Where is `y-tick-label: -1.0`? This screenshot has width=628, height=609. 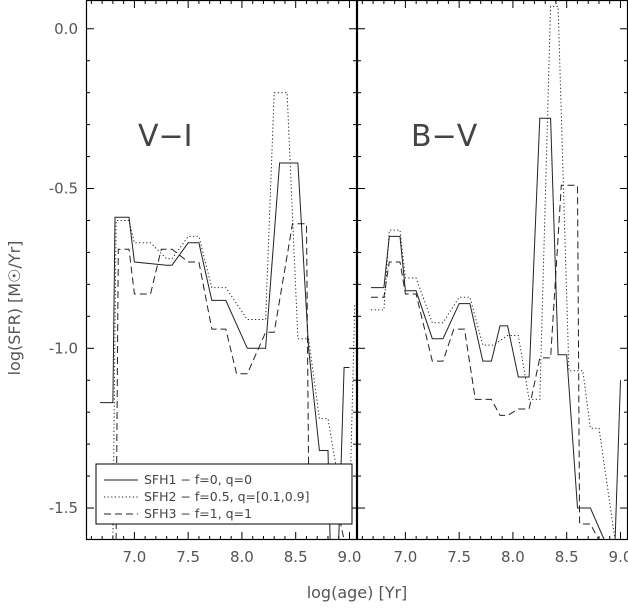
y-tick-label: -1.0 is located at coordinates (63, 348).